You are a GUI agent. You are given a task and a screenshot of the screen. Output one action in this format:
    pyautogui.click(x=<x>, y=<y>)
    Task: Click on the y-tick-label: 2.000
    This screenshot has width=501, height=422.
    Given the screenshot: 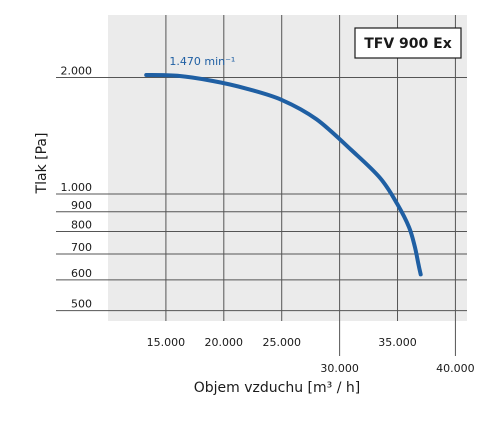 What is the action you would take?
    pyautogui.click(x=77, y=70)
    